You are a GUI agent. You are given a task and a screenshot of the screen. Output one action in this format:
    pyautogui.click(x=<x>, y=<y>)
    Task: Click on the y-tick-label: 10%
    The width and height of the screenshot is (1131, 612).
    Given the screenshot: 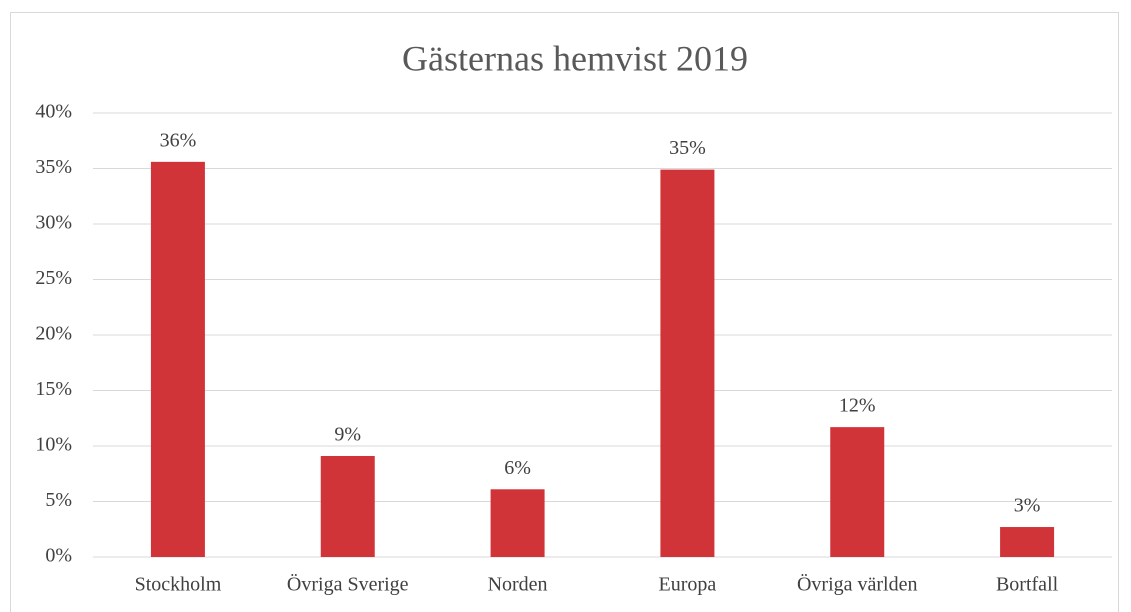 What is the action you would take?
    pyautogui.click(x=53, y=445)
    